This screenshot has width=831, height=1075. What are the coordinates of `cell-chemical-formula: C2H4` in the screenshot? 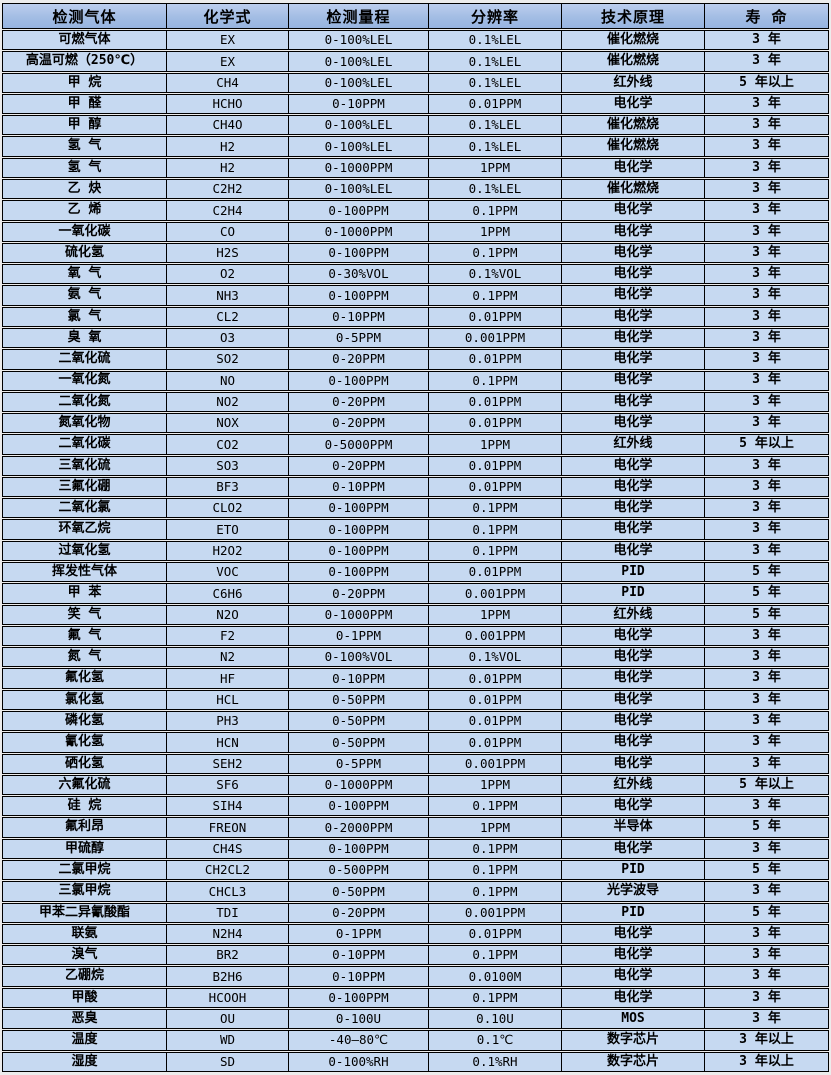 It's located at (228, 210).